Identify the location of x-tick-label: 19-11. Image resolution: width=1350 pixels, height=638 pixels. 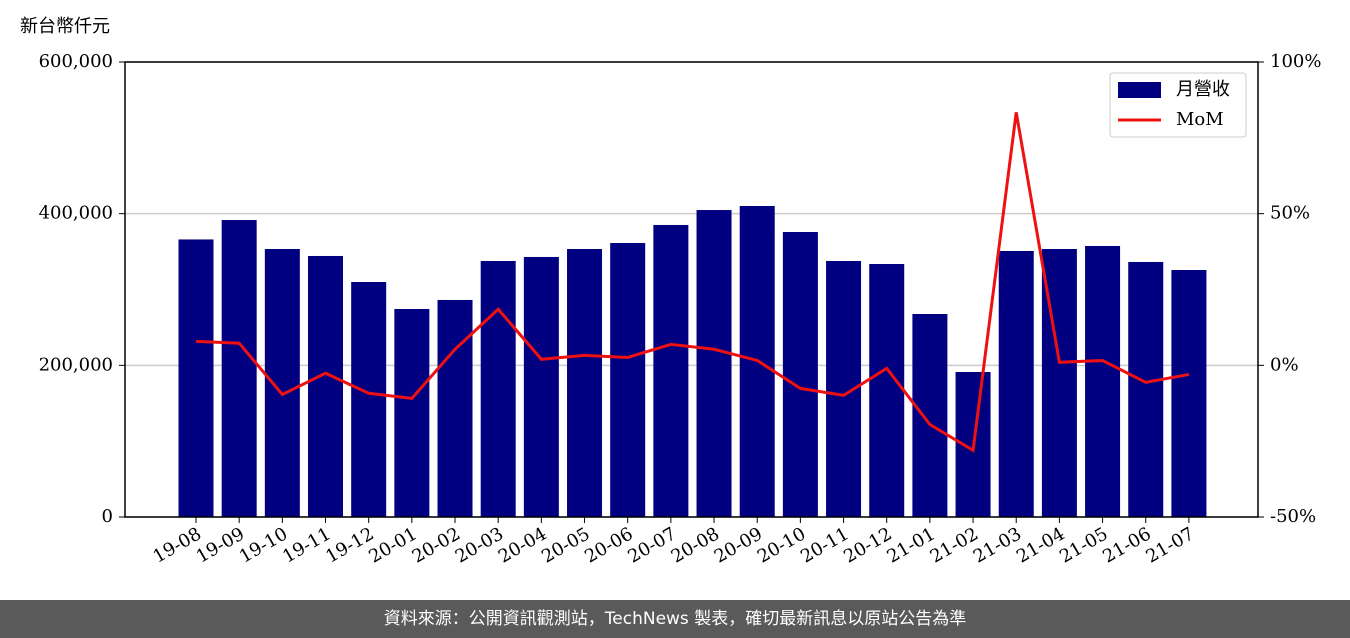
(306, 545).